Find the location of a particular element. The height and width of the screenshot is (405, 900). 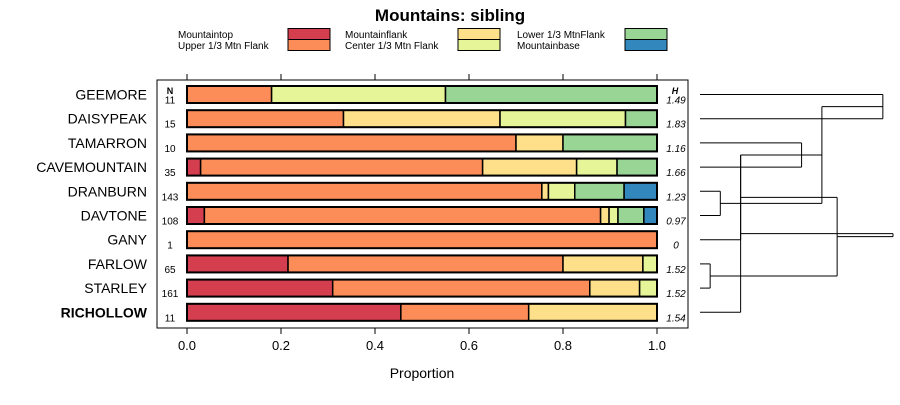

n-value: 11 is located at coordinates (170, 101).